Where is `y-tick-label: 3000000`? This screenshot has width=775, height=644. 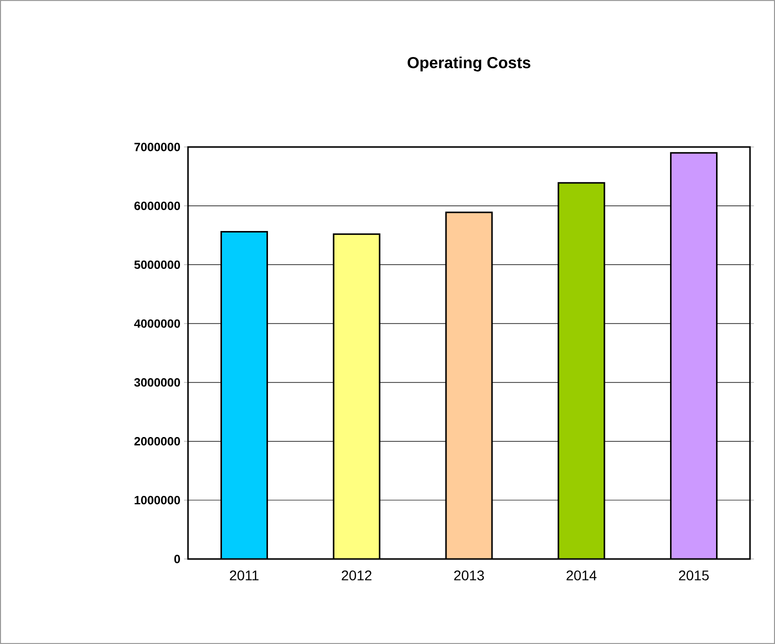
y-tick-label: 3000000 is located at coordinates (157, 382).